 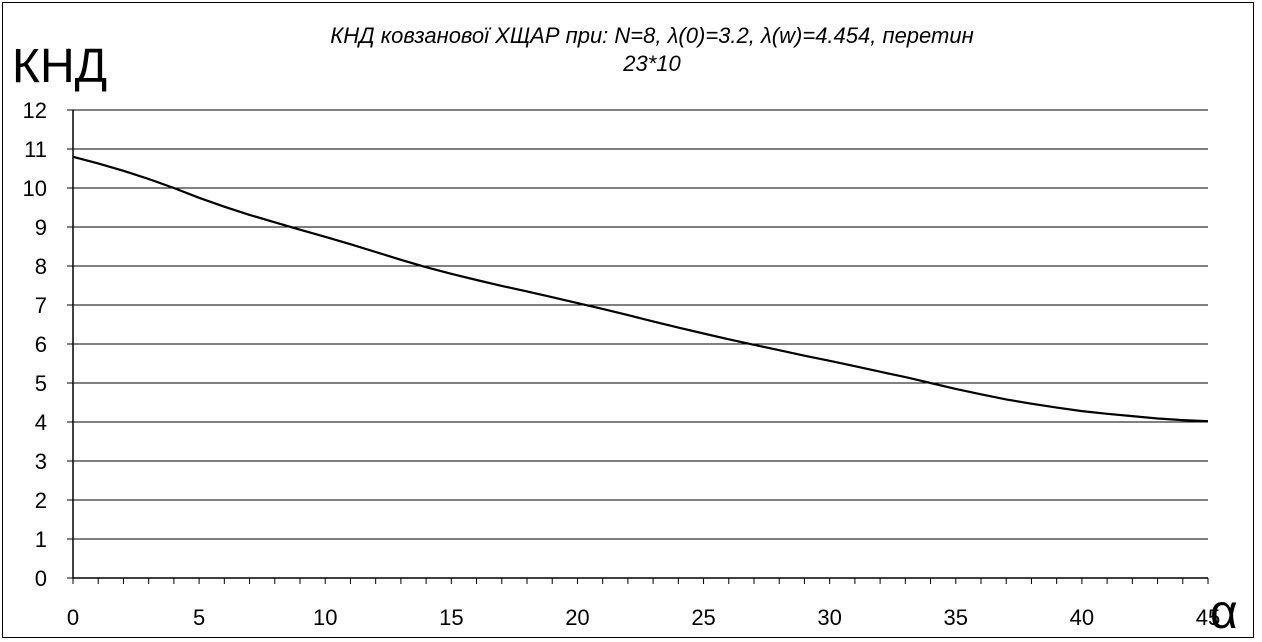 I want to click on x-tick-label-40: 40, so click(x=1082, y=617).